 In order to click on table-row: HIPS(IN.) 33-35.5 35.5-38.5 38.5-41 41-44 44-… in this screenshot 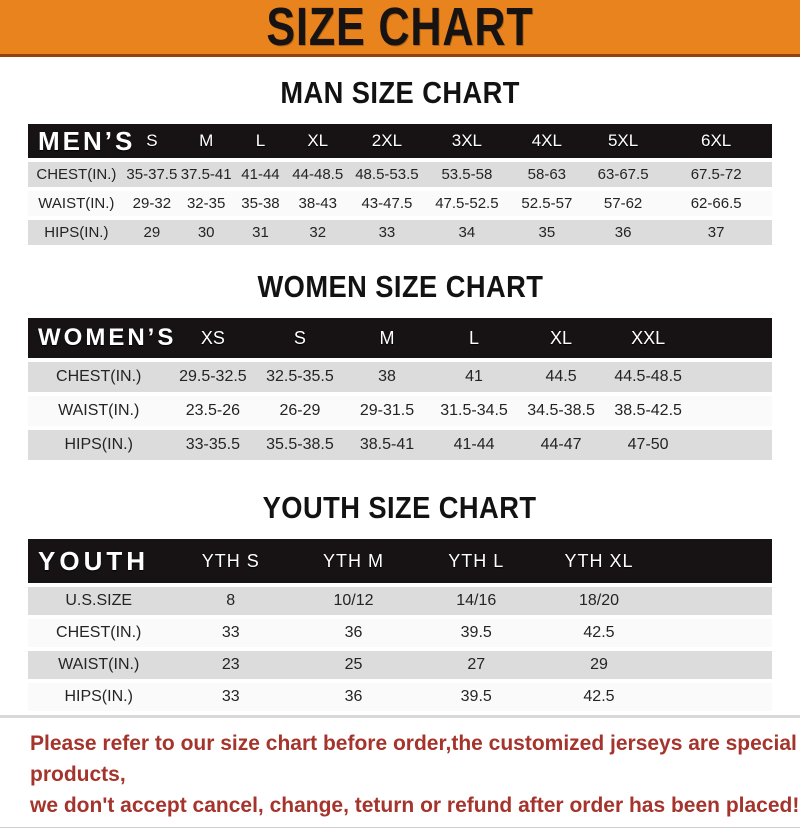, I will do `click(400, 445)`.